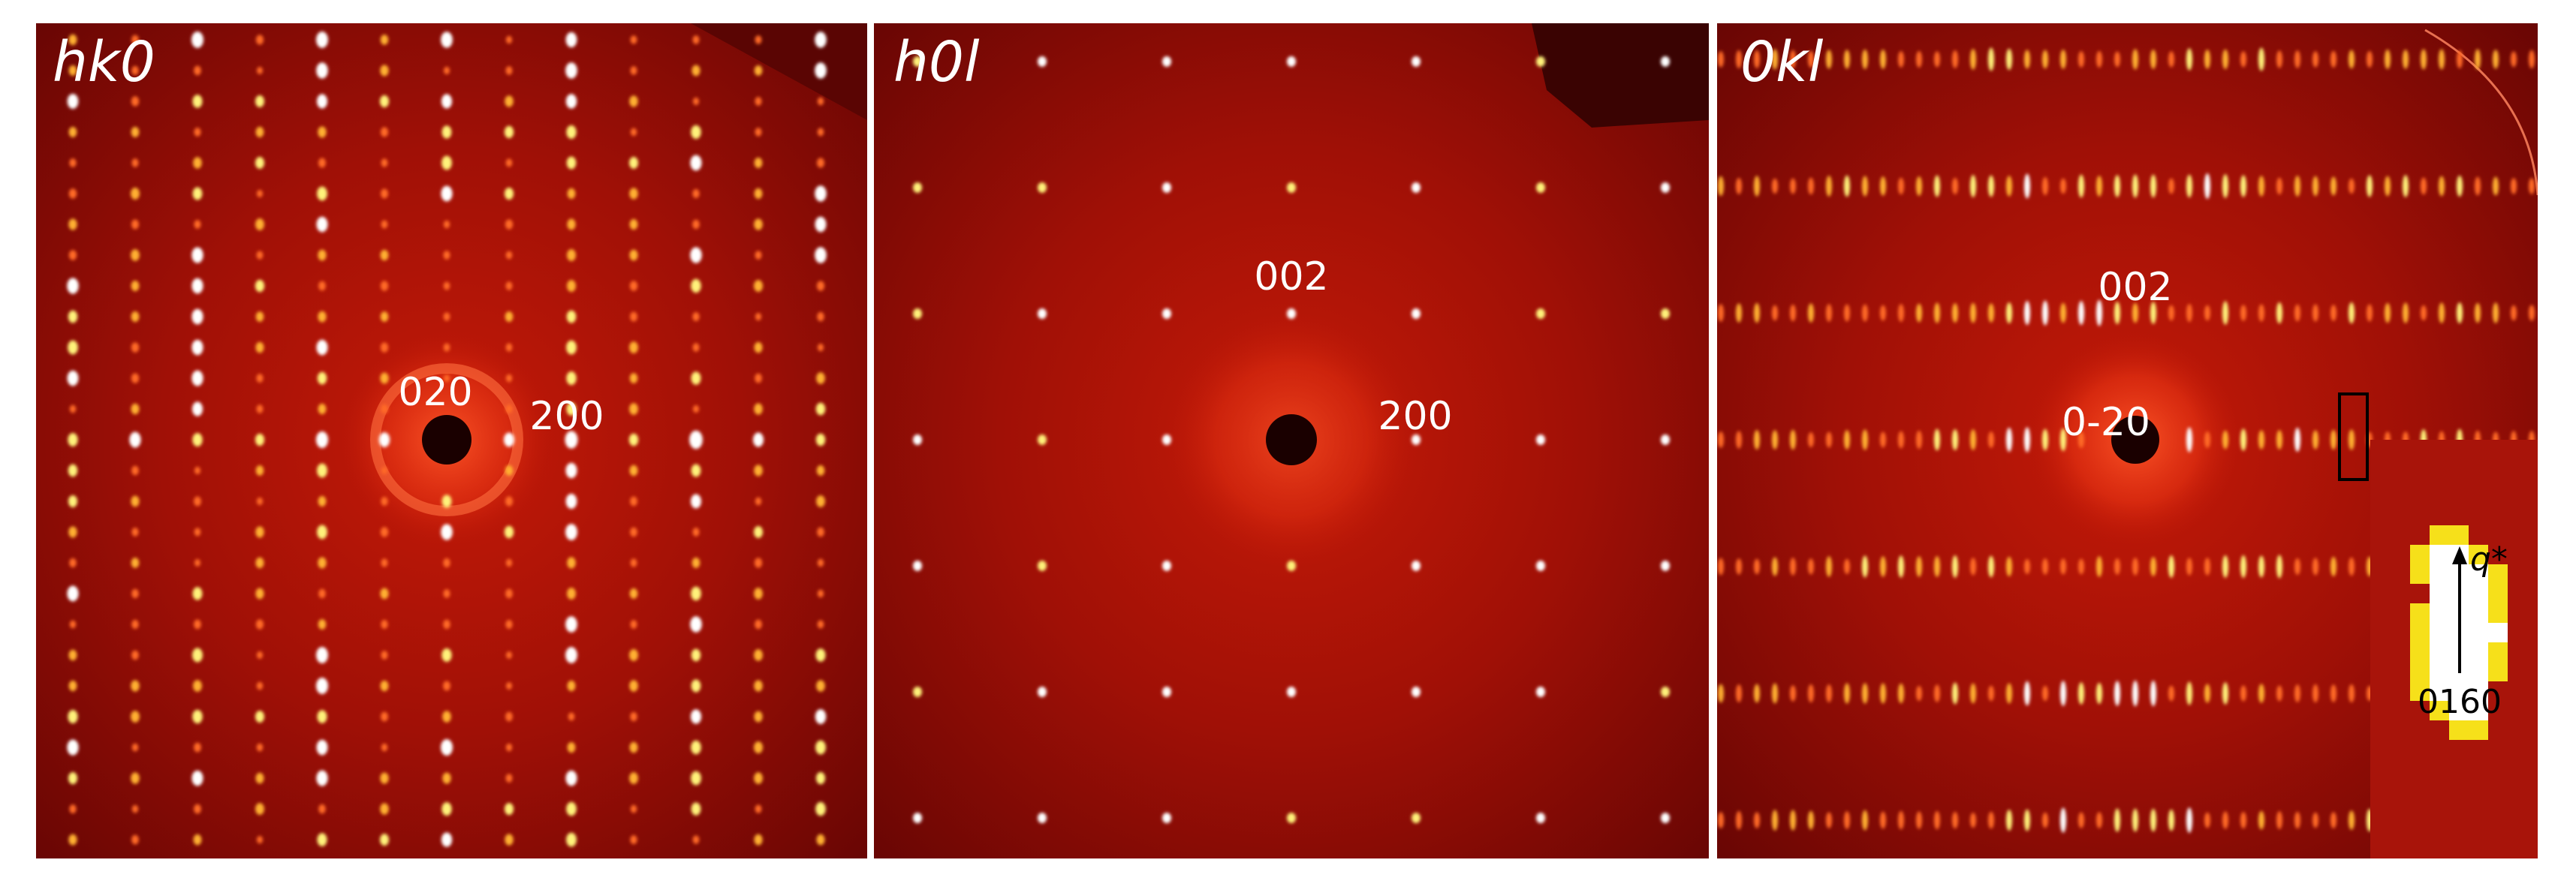 Image resolution: width=2576 pixels, height=893 pixels. Describe the element at coordinates (1415, 416) in the screenshot. I see `reflection-label: 200` at that location.